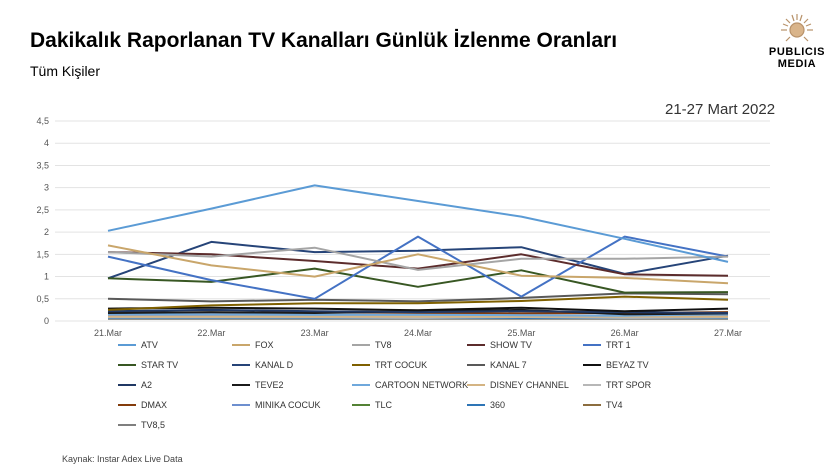  I want to click on legend-label: DISNEY CHANNEL, so click(529, 385).